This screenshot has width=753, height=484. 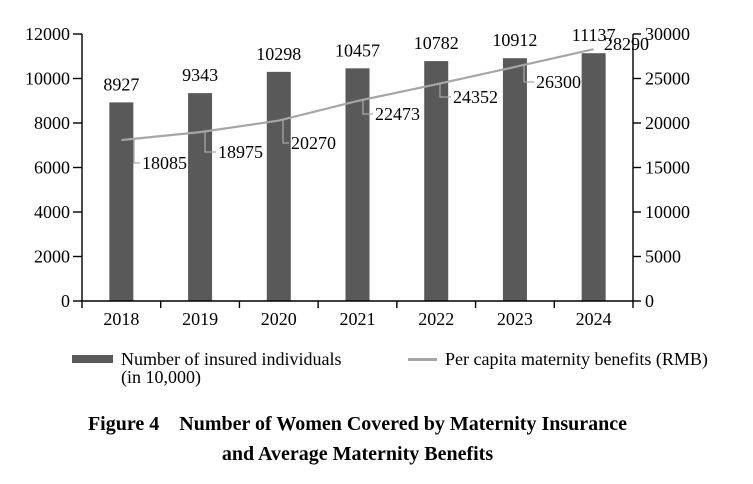 I want to click on line-value-label-2020: 20270, so click(x=313, y=143).